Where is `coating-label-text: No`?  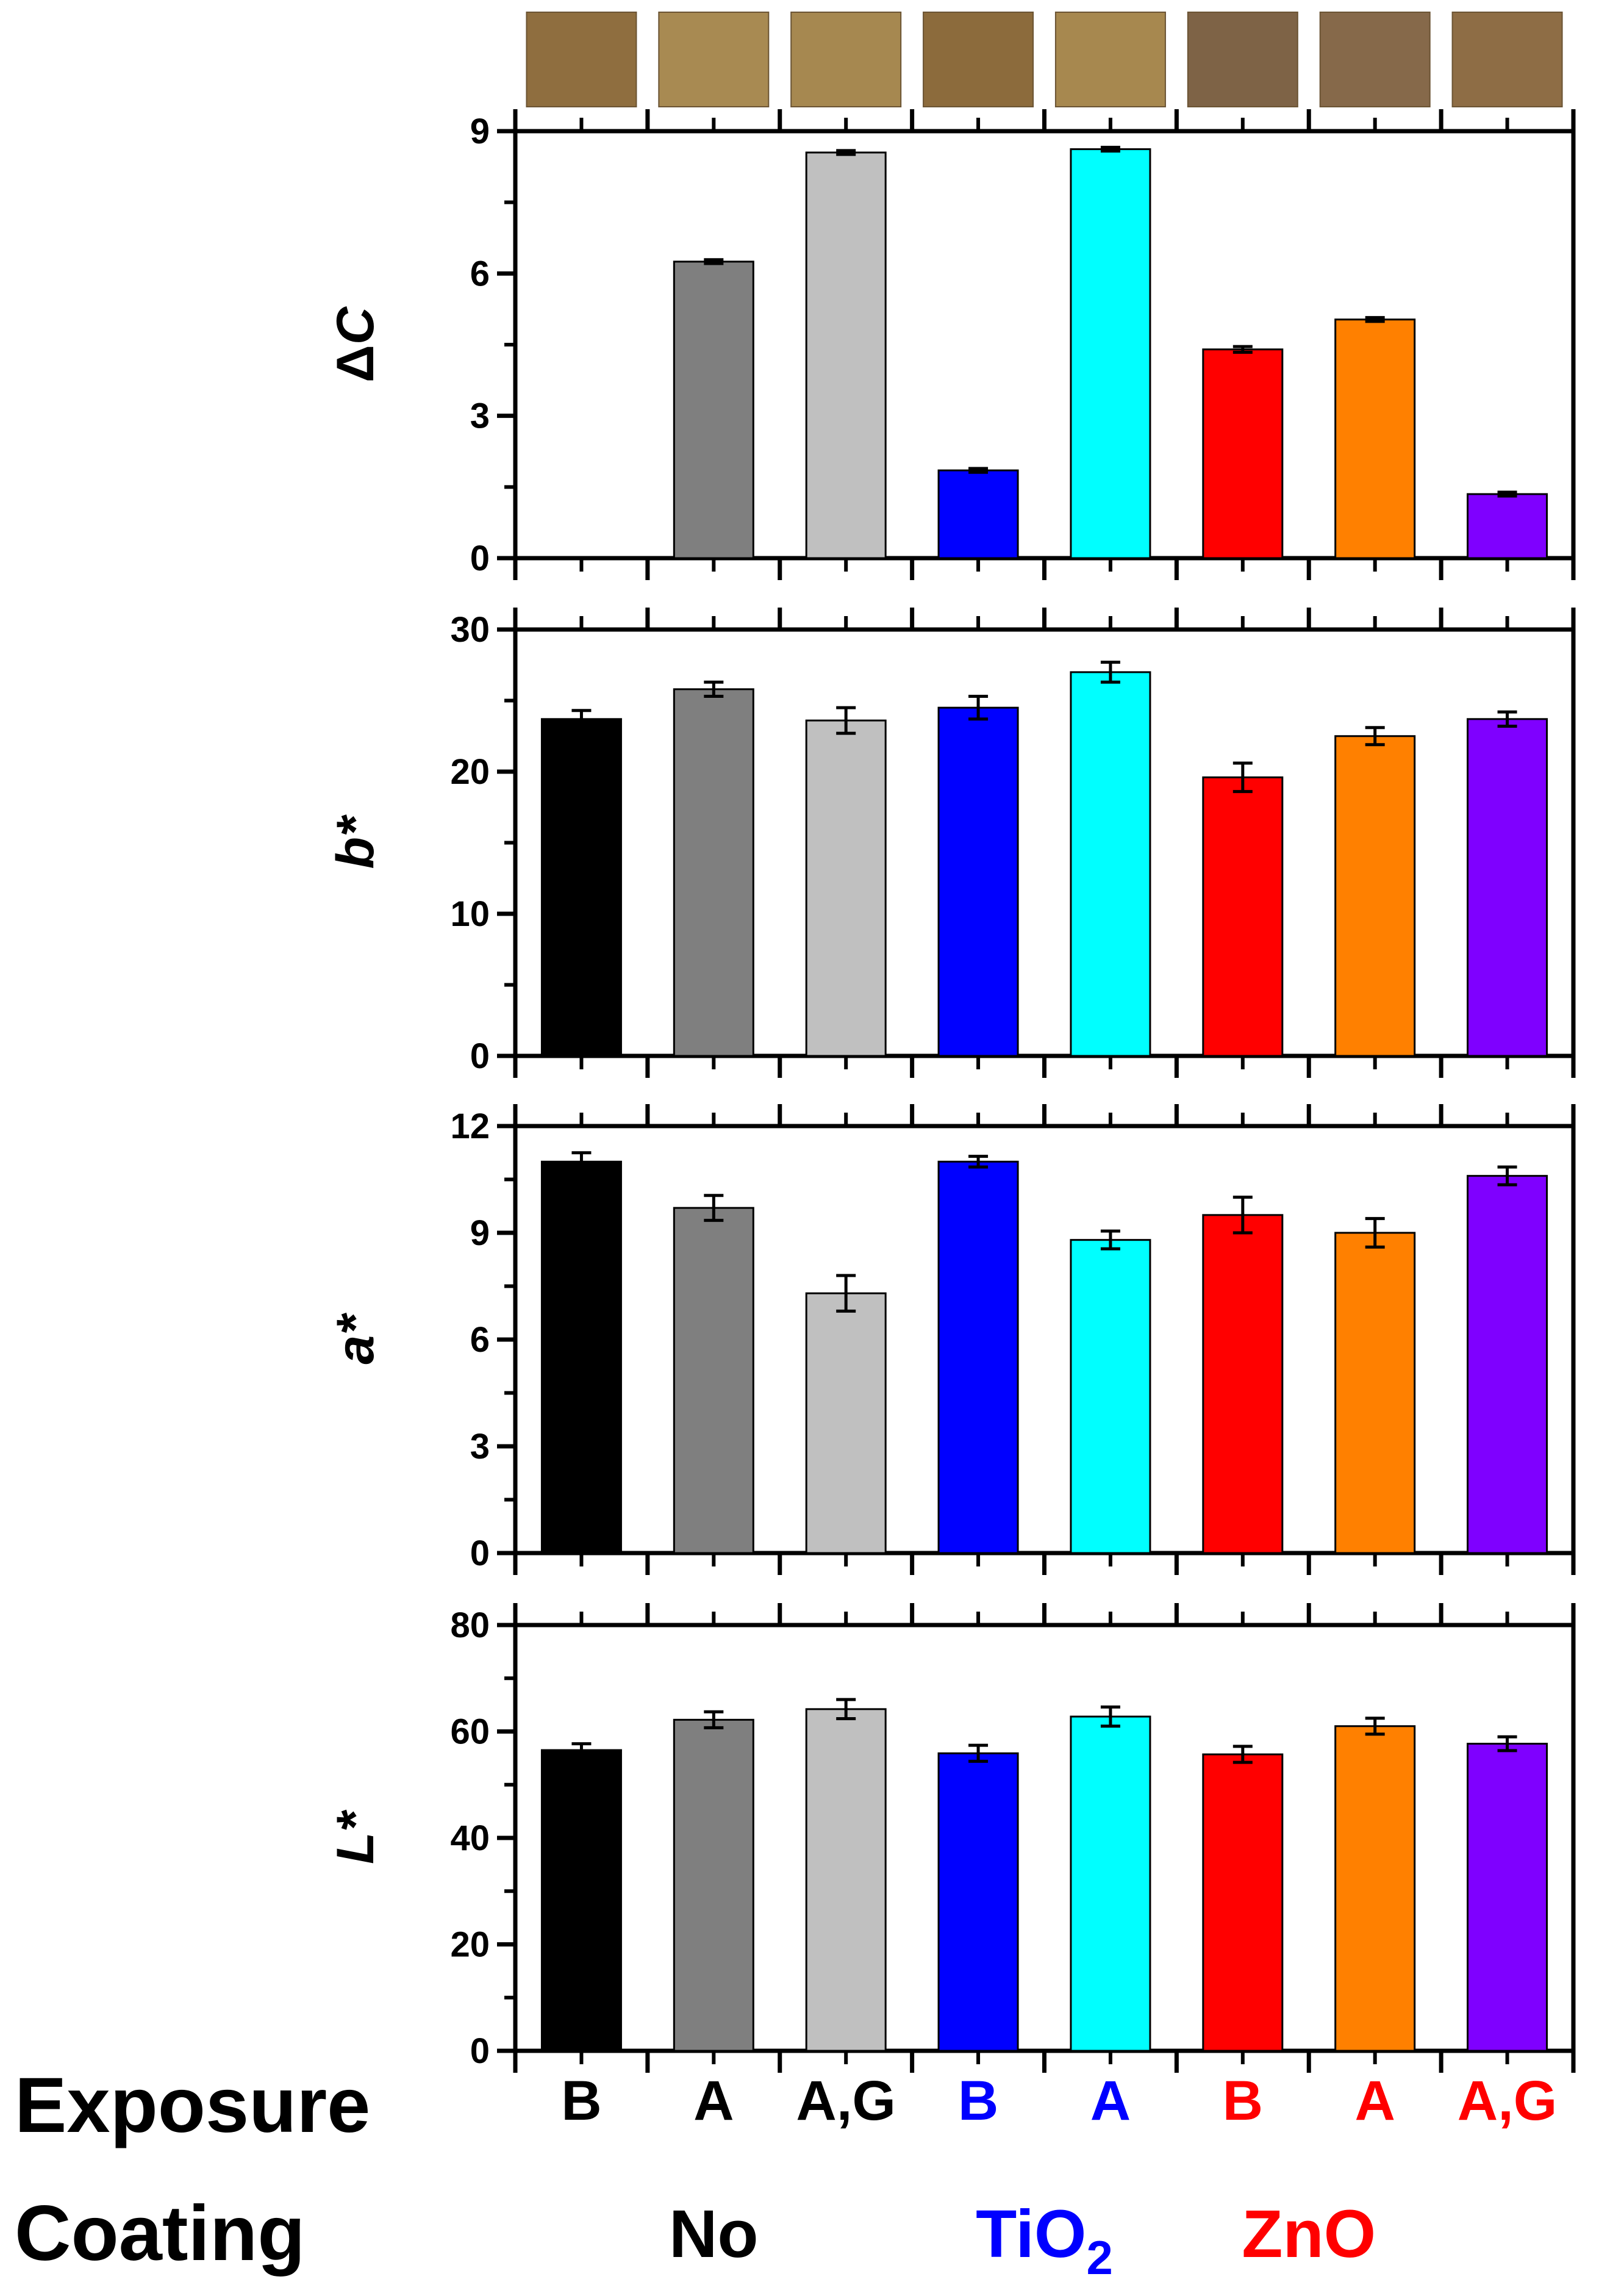 coating-label-text: No is located at coordinates (714, 2234).